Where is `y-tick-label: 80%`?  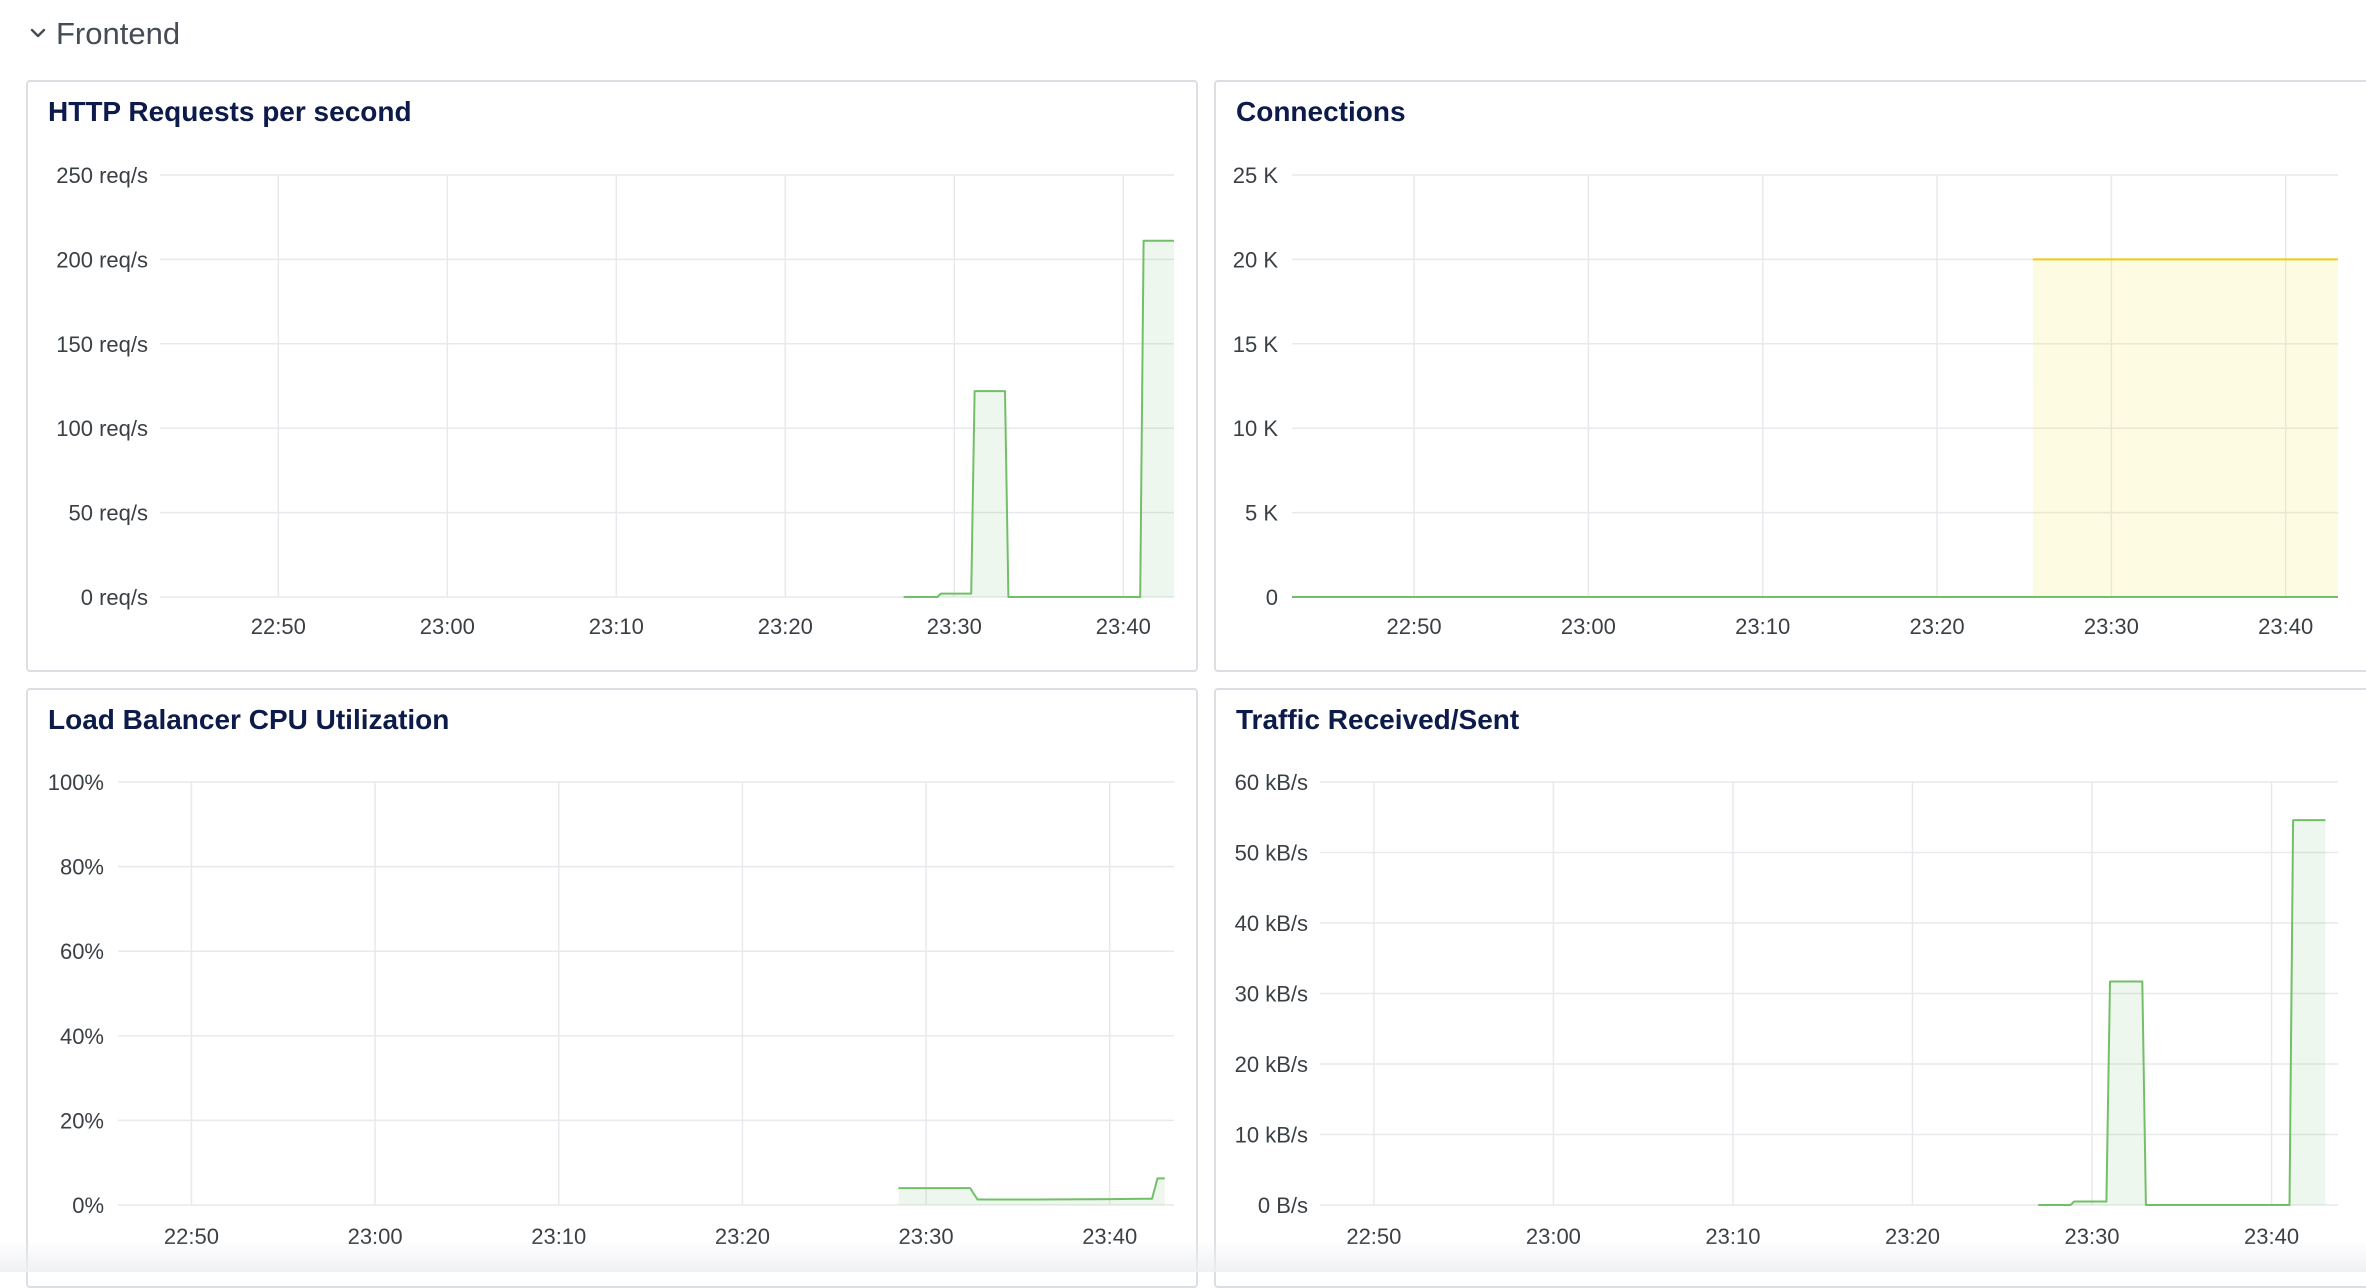
y-tick-label: 80% is located at coordinates (82, 867).